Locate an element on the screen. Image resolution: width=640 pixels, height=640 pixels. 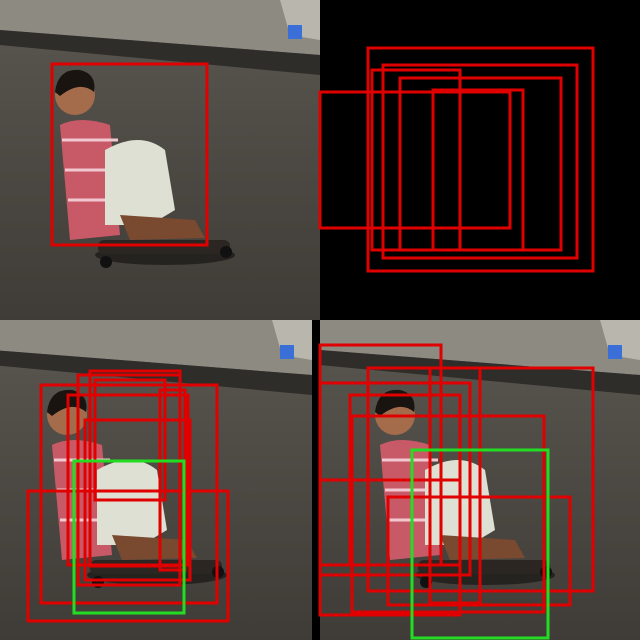
boxes-top-left is located at coordinates (129, 154).